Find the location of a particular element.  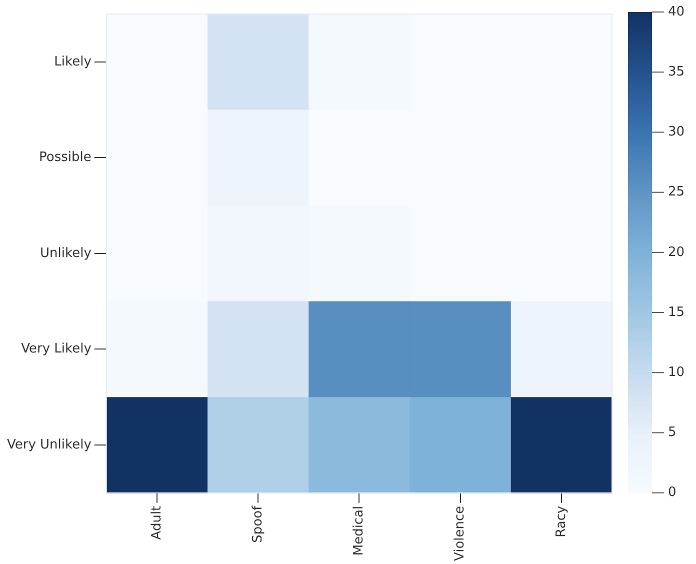

x-tick-label: Adult is located at coordinates (156, 523).